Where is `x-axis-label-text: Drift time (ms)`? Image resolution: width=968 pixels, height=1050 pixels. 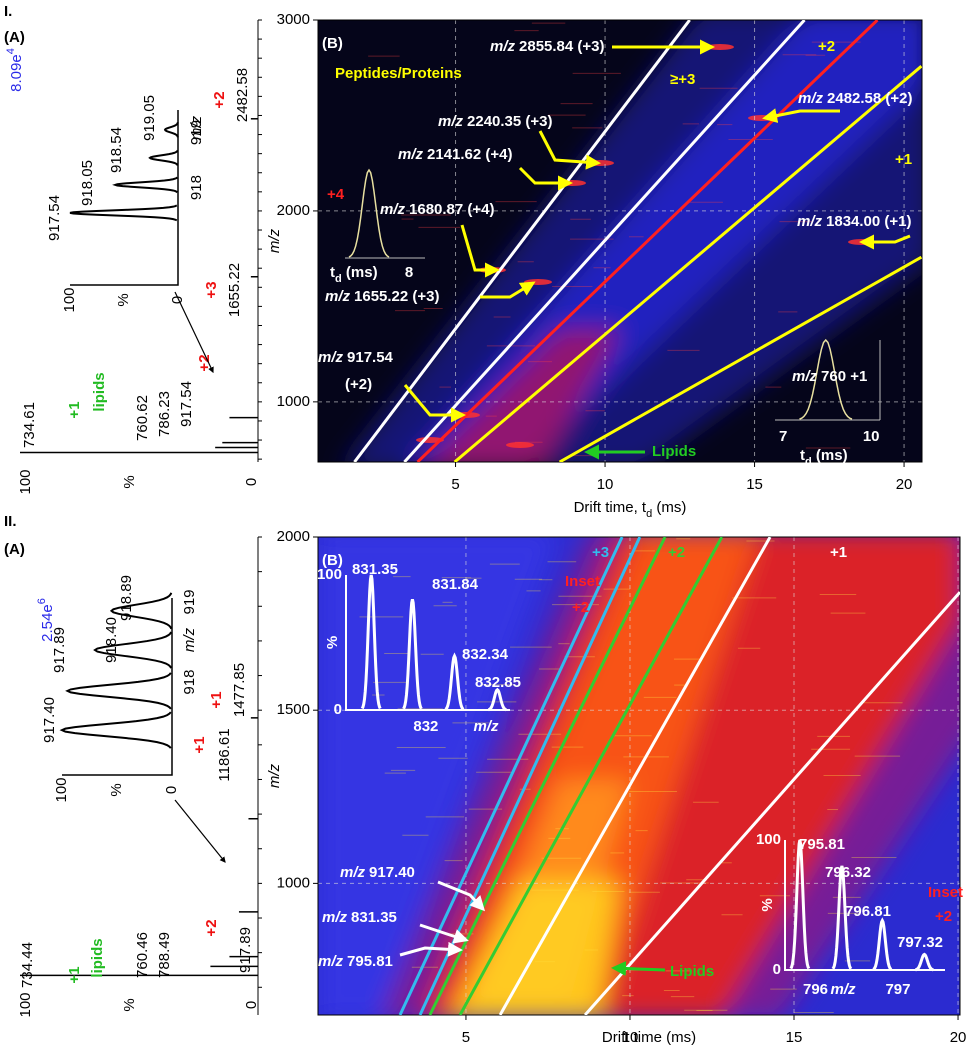 x-axis-label-text: Drift time (ms) is located at coordinates (649, 1037).